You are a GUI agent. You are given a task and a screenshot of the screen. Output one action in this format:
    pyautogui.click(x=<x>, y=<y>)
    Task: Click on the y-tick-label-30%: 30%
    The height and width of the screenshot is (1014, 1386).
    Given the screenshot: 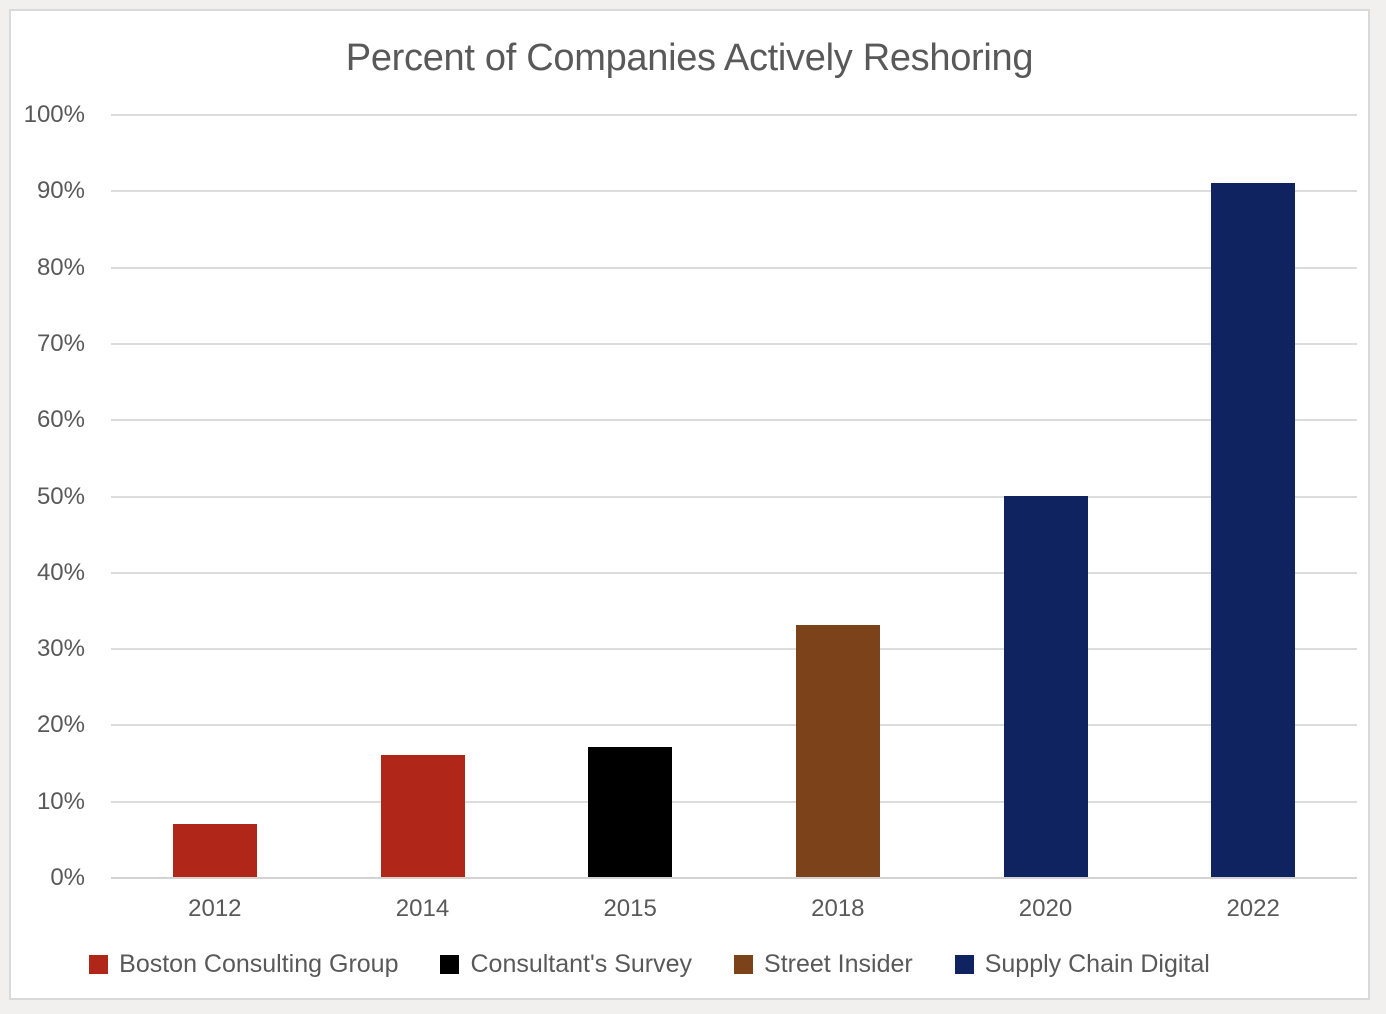 What is the action you would take?
    pyautogui.click(x=60, y=649)
    